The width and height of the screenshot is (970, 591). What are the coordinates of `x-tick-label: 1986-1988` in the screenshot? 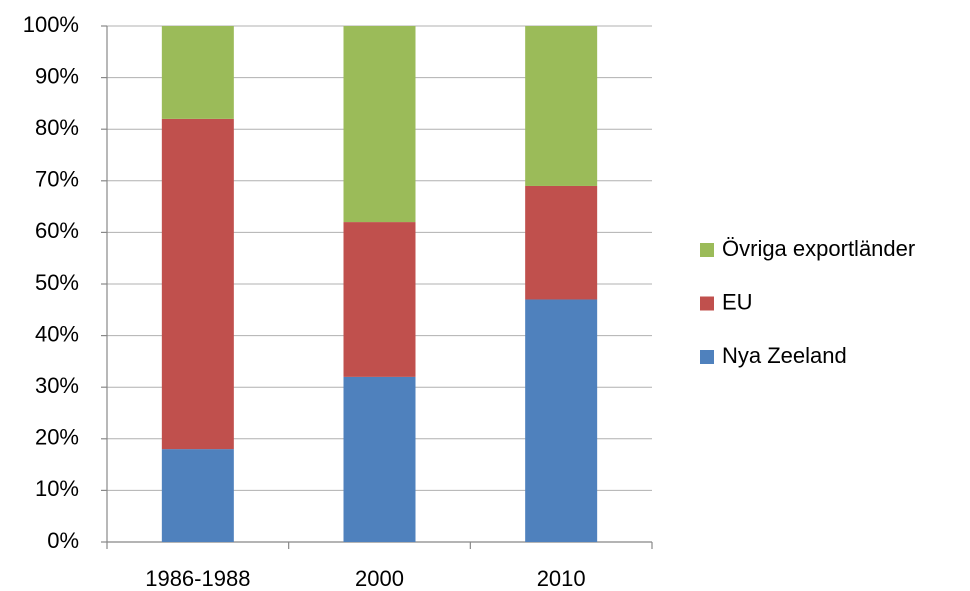 It's located at (197, 578).